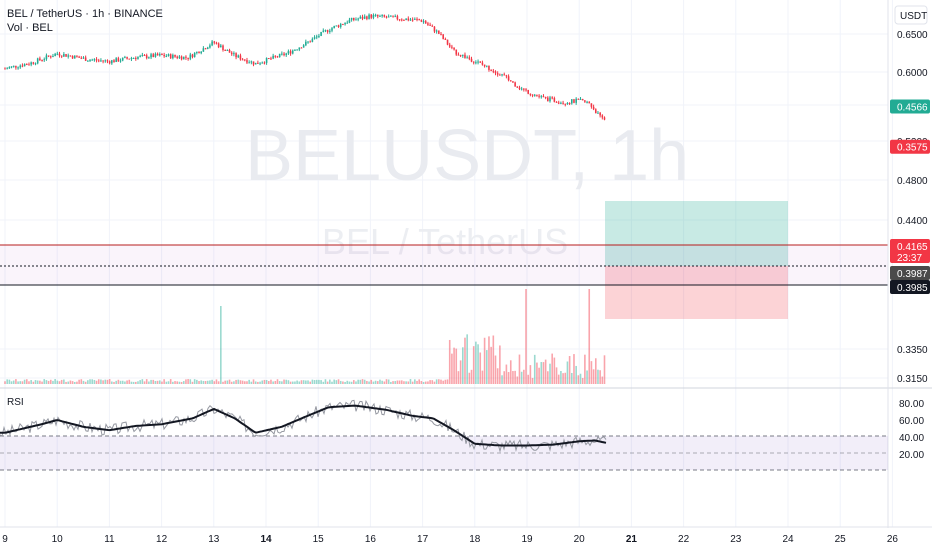 The image size is (932, 550). Describe the element at coordinates (85, 14) in the screenshot. I see `symbol-info: BEL / TetherUS · 1h · BINANCE` at that location.